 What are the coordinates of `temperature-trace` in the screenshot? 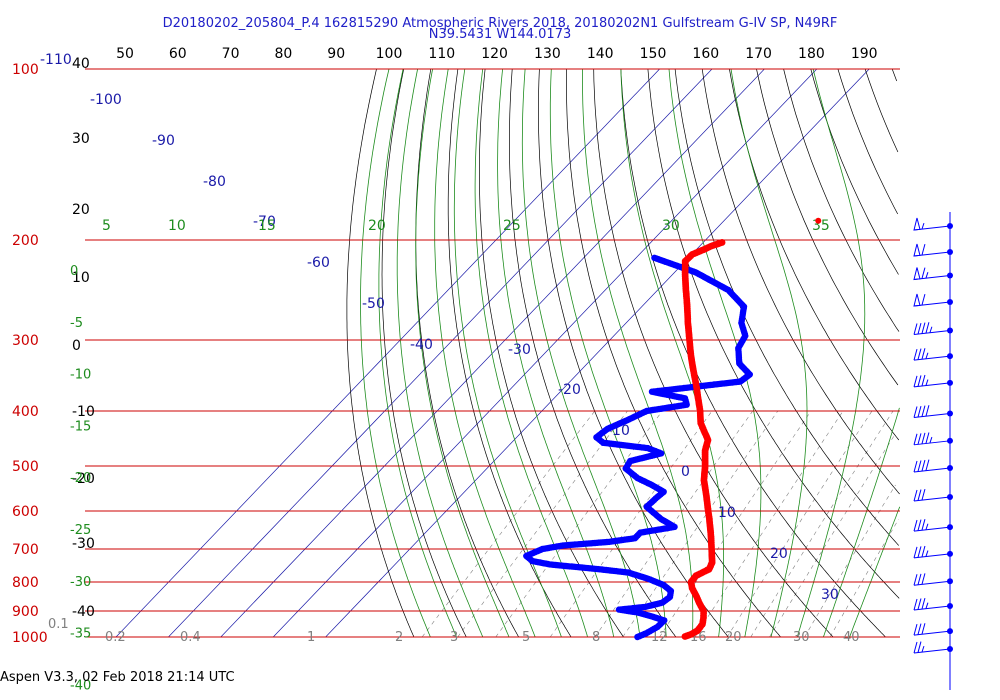 It's located at (751, 428).